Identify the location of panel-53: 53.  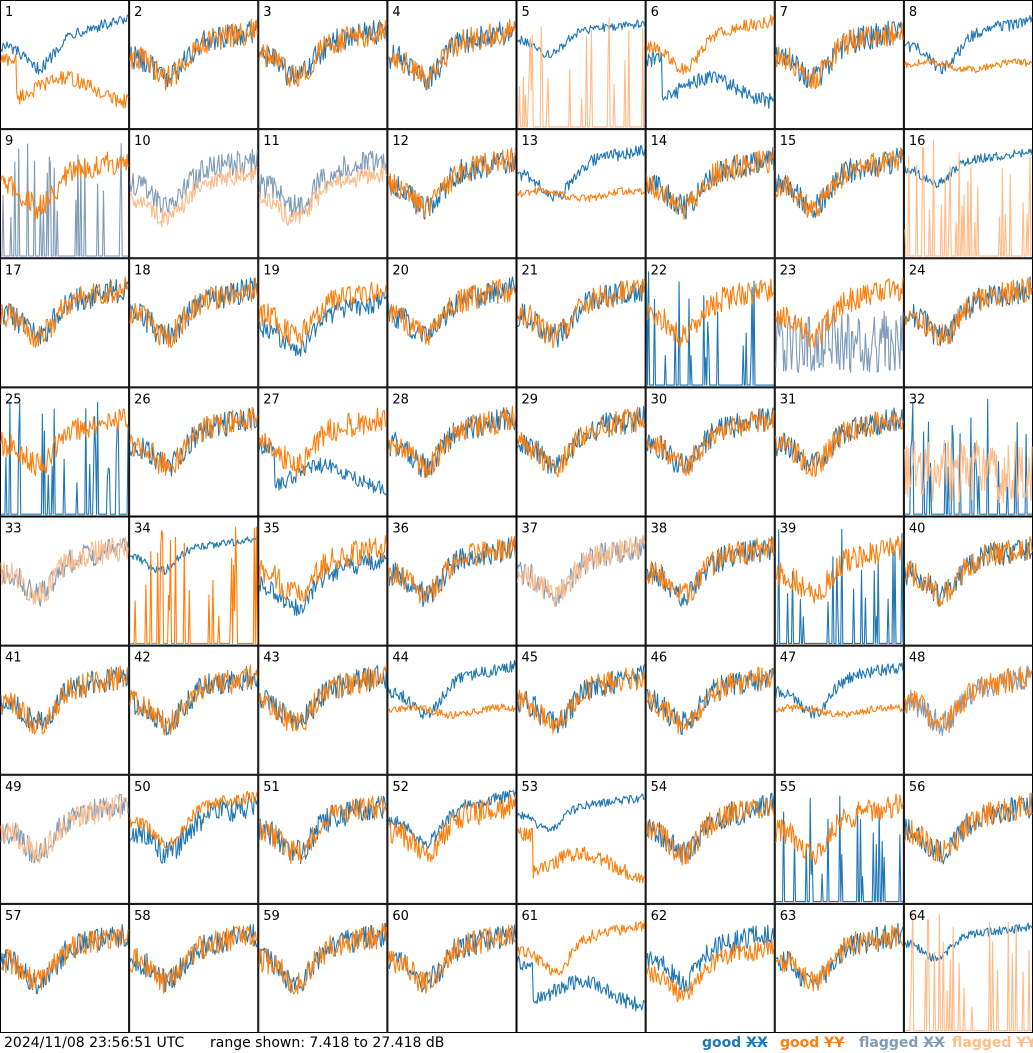
(581, 839).